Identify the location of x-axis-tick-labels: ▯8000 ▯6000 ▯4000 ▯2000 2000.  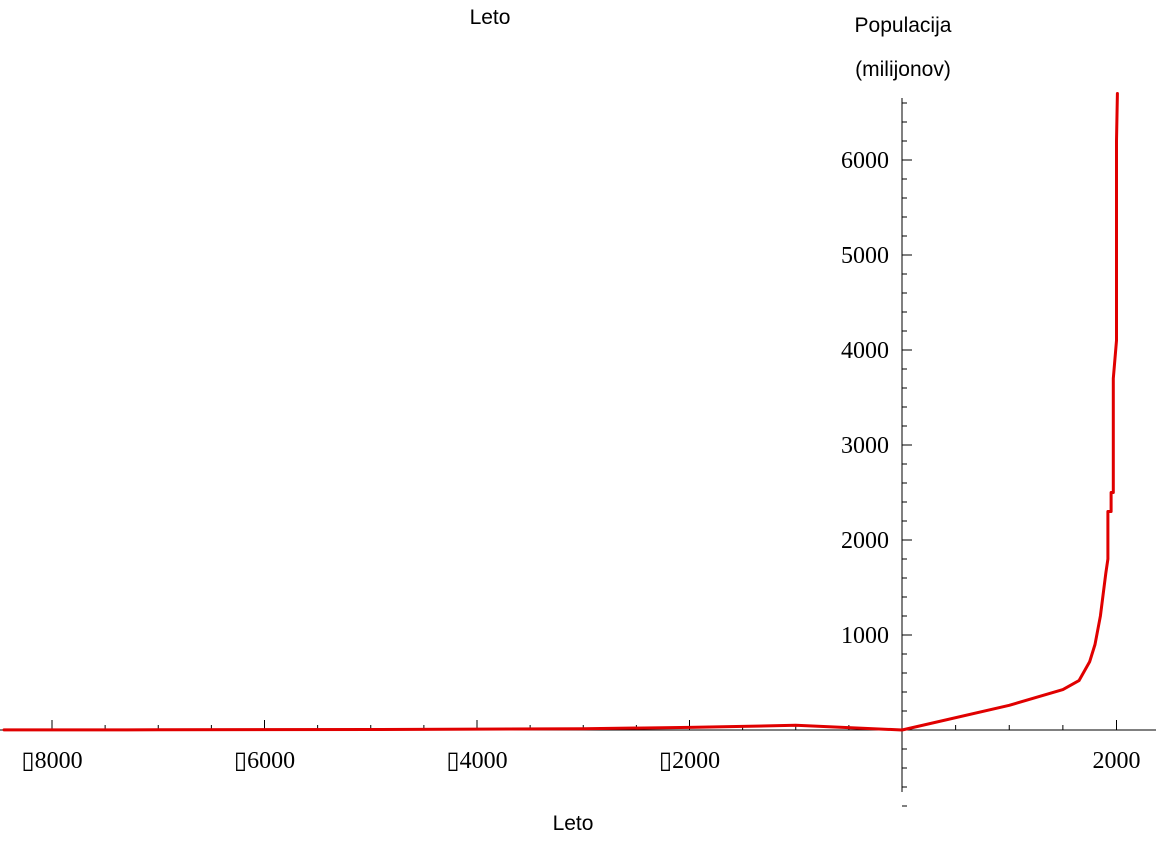
(580, 761).